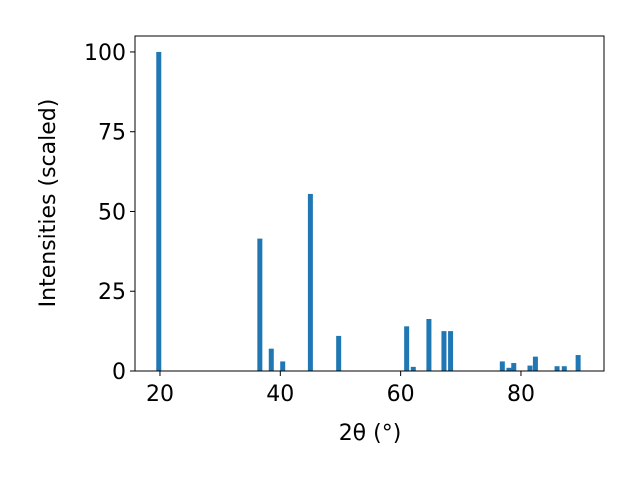 This screenshot has height=480, width=640. I want to click on x-tick-label: 40, so click(280, 394).